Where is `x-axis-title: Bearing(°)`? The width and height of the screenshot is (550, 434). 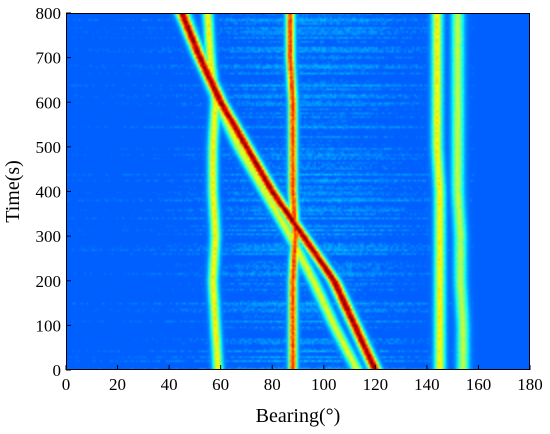 x-axis-title: Bearing(°) is located at coordinates (298, 416).